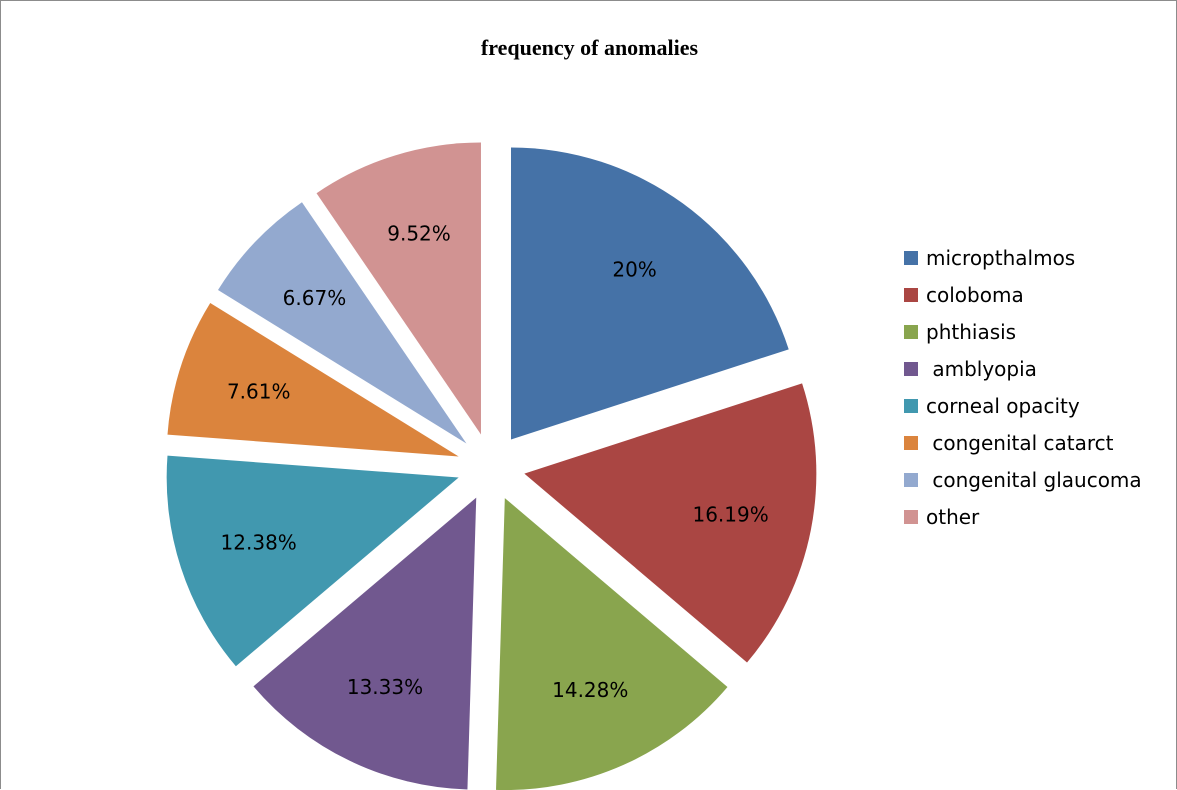 Image resolution: width=1177 pixels, height=790 pixels. What do you see at coordinates (259, 392) in the screenshot?
I see `slice-data-label: 7.61%` at bounding box center [259, 392].